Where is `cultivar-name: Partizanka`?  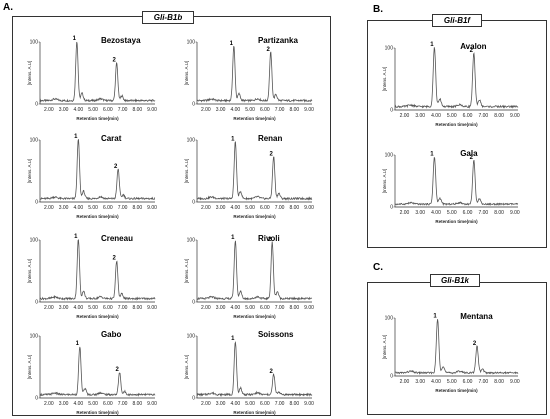 cultivar-name: Partizanka is located at coordinates (278, 40).